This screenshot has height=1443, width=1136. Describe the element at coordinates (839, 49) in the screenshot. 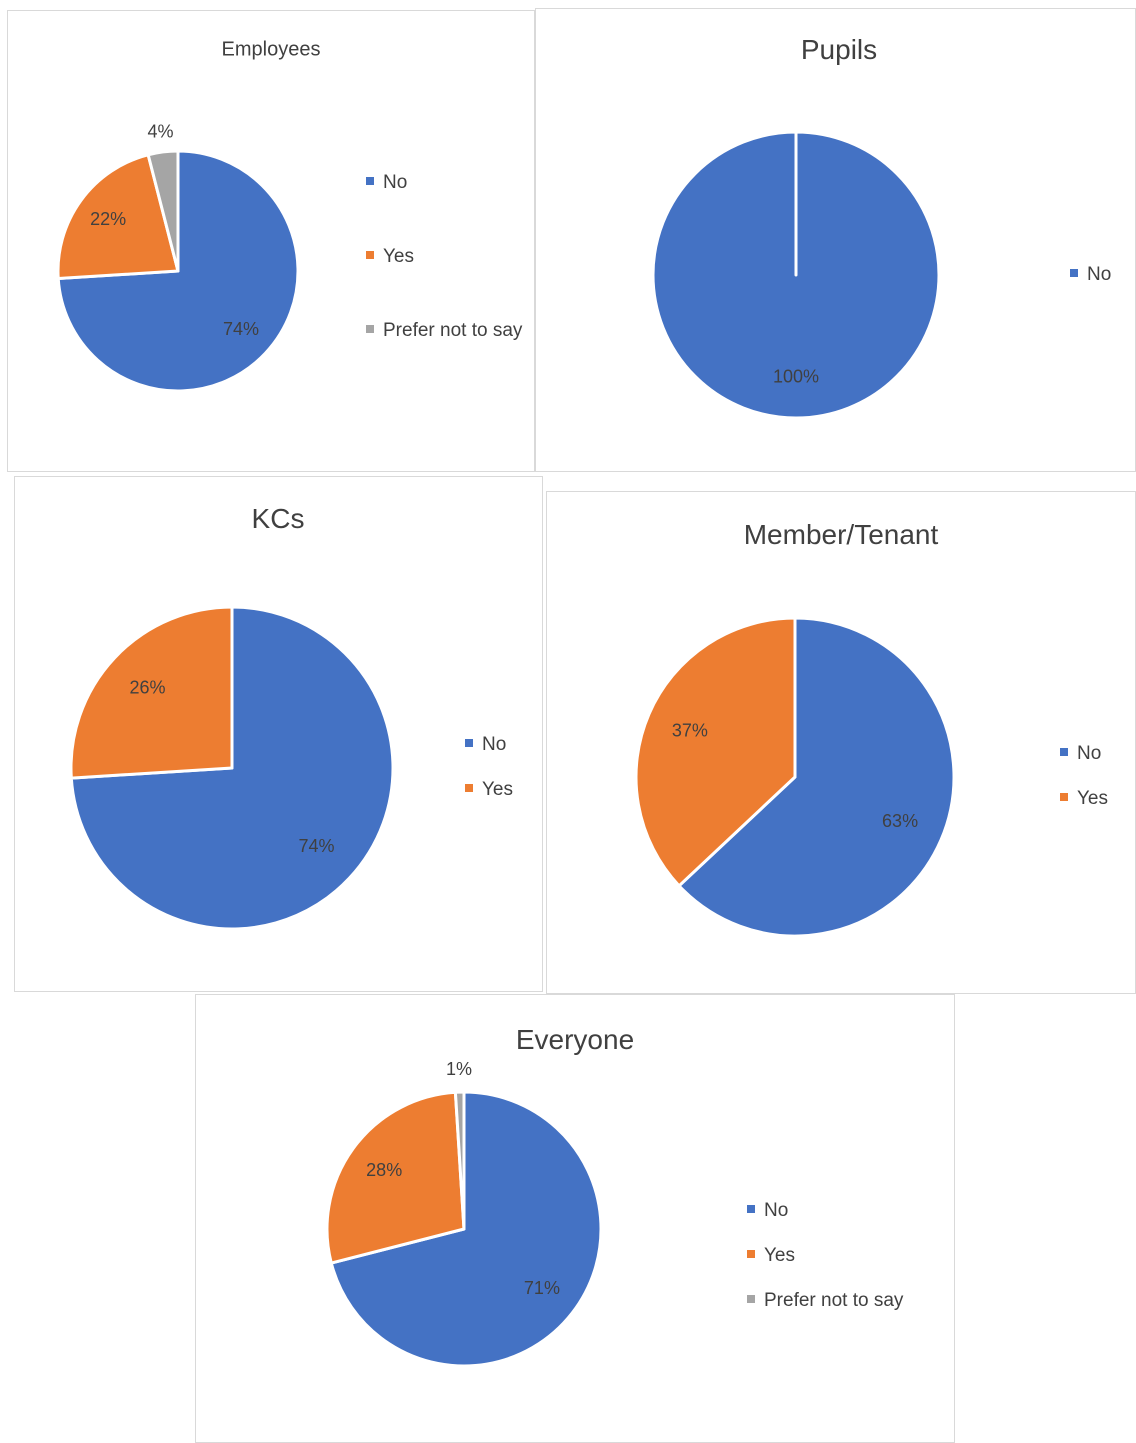

I see `chart-title: Pupils` at that location.